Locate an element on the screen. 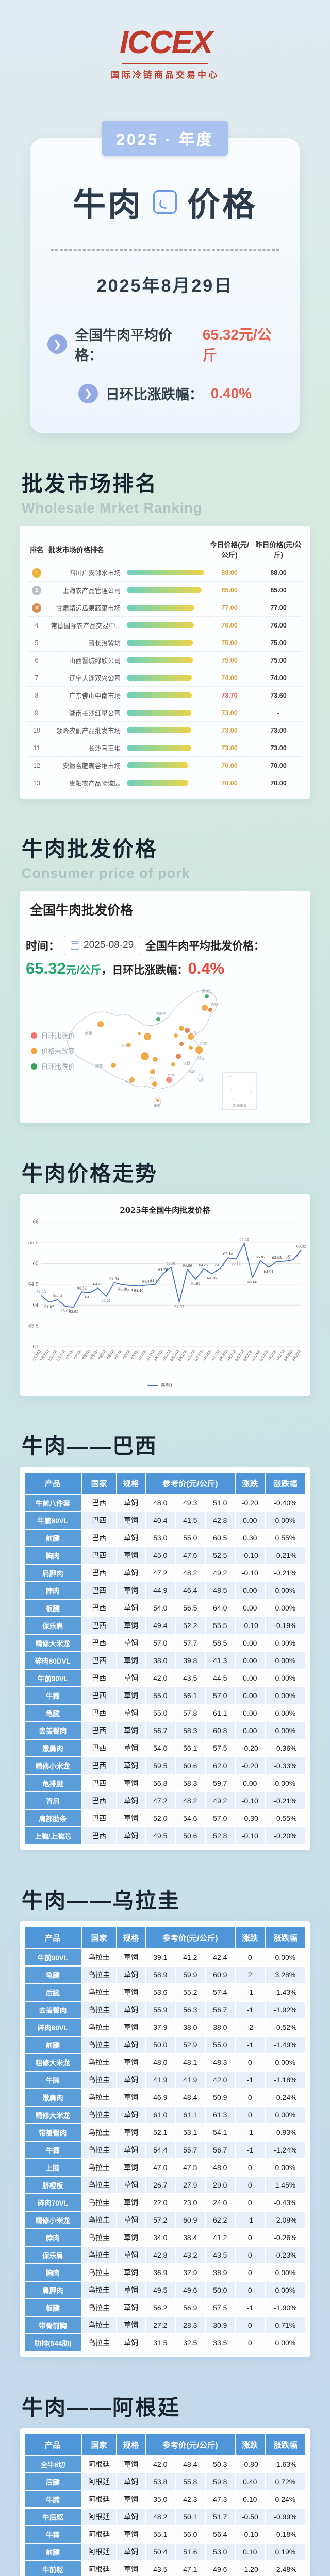 This screenshot has width=330, height=2576. cell-value: 35.0 is located at coordinates (160, 2499).